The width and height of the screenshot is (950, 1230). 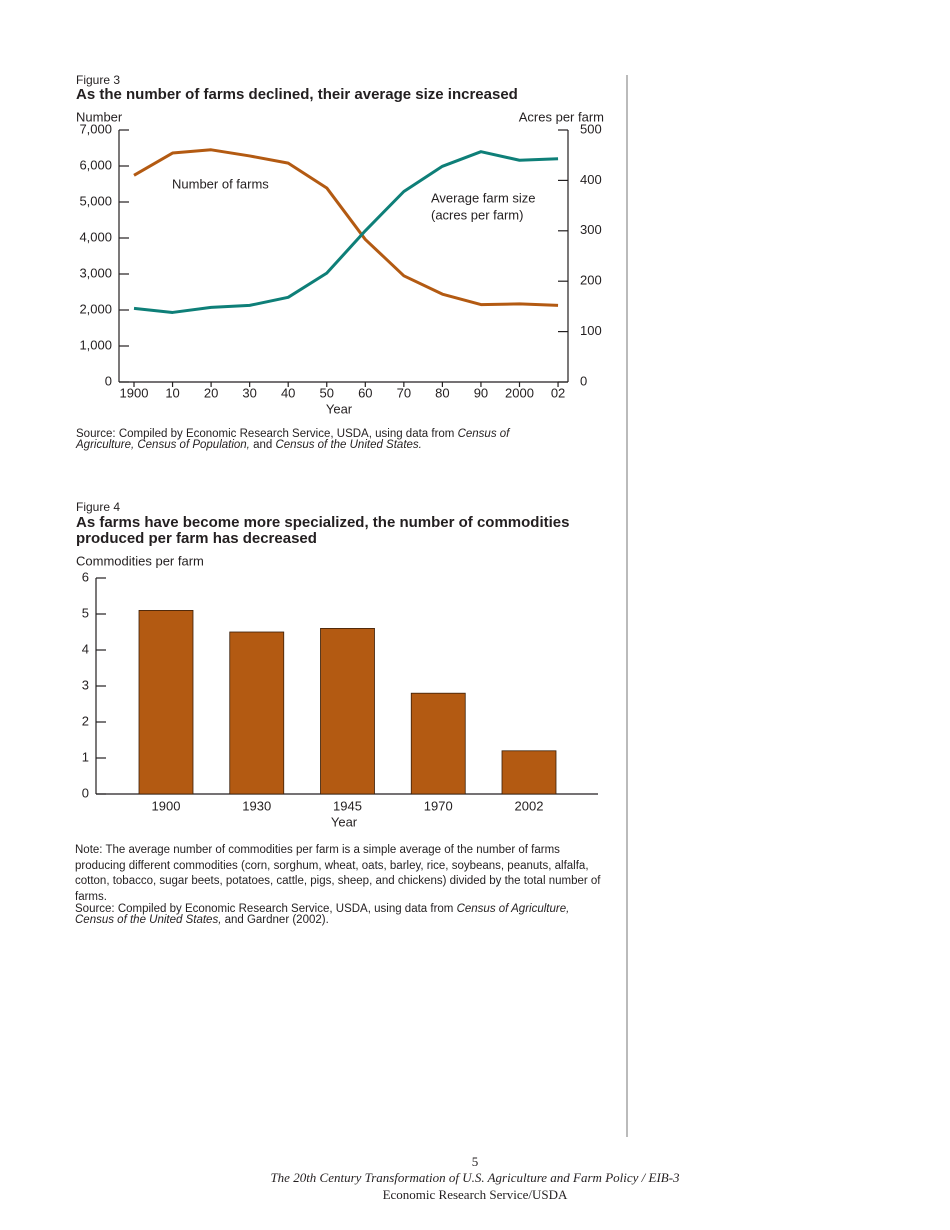 I want to click on x-tick-label: 20, so click(x=211, y=392).